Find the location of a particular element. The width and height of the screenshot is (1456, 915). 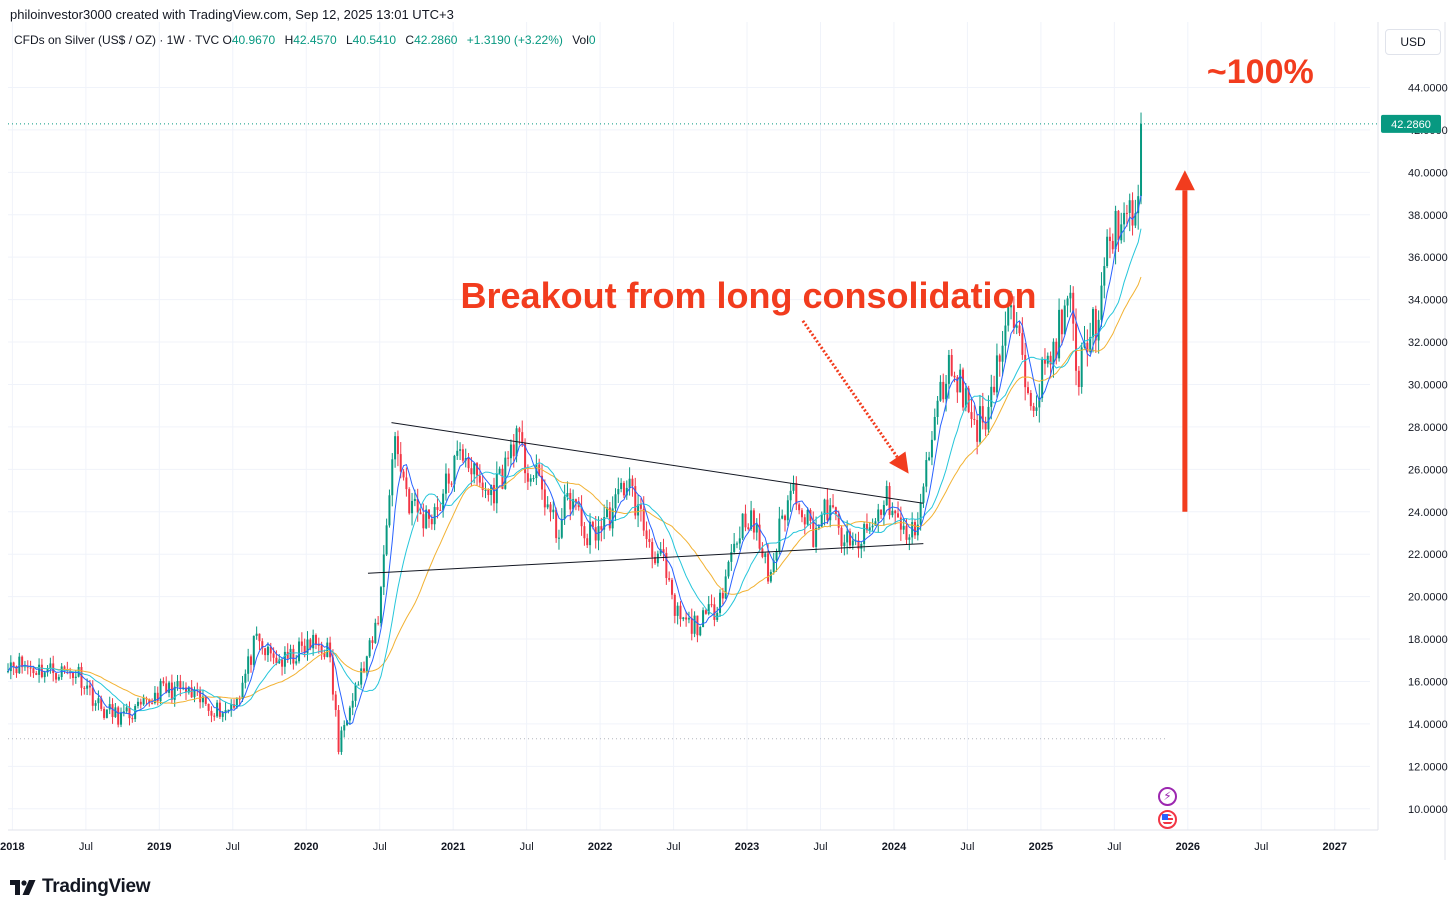

y-tick-label: 12.0000 is located at coordinates (1428, 767).